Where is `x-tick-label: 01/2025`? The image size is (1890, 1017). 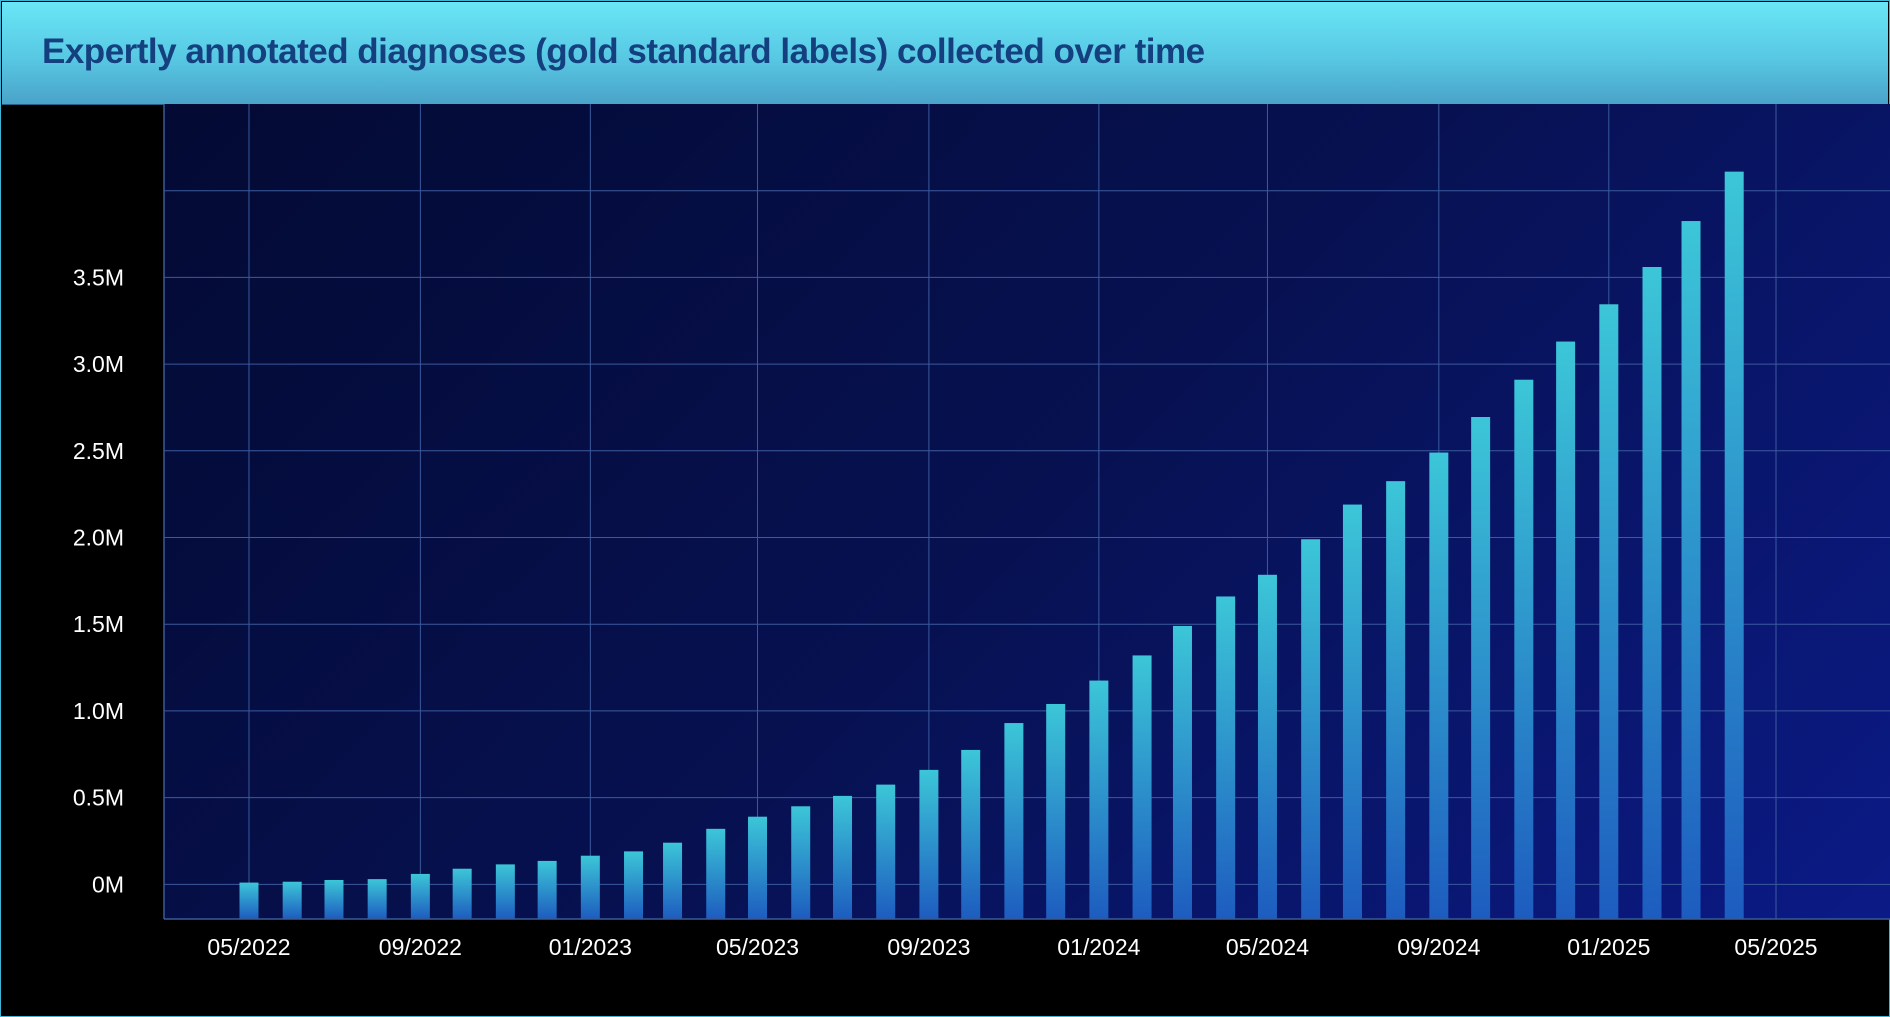 x-tick-label: 01/2025 is located at coordinates (1608, 947).